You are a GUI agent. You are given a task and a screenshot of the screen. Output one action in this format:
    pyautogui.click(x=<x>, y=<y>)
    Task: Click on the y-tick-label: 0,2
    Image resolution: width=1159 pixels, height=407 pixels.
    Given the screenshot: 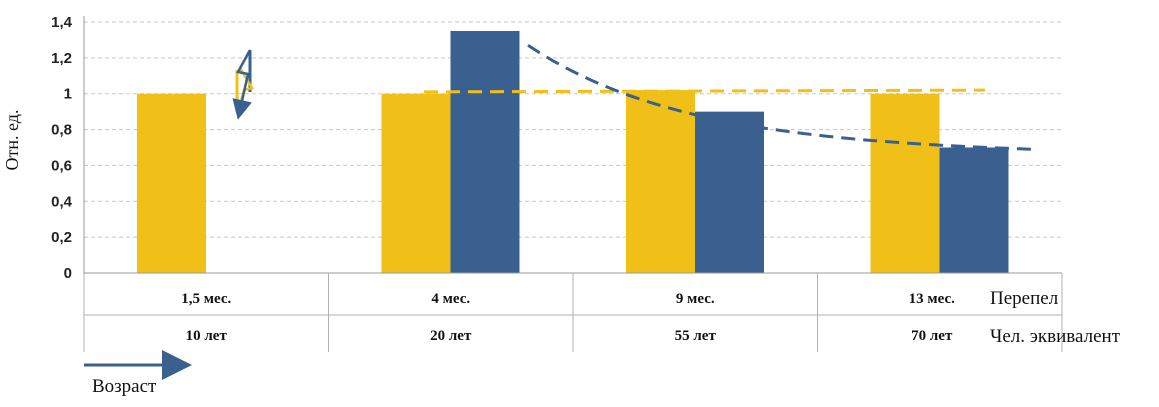 What is the action you would take?
    pyautogui.click(x=61, y=237)
    